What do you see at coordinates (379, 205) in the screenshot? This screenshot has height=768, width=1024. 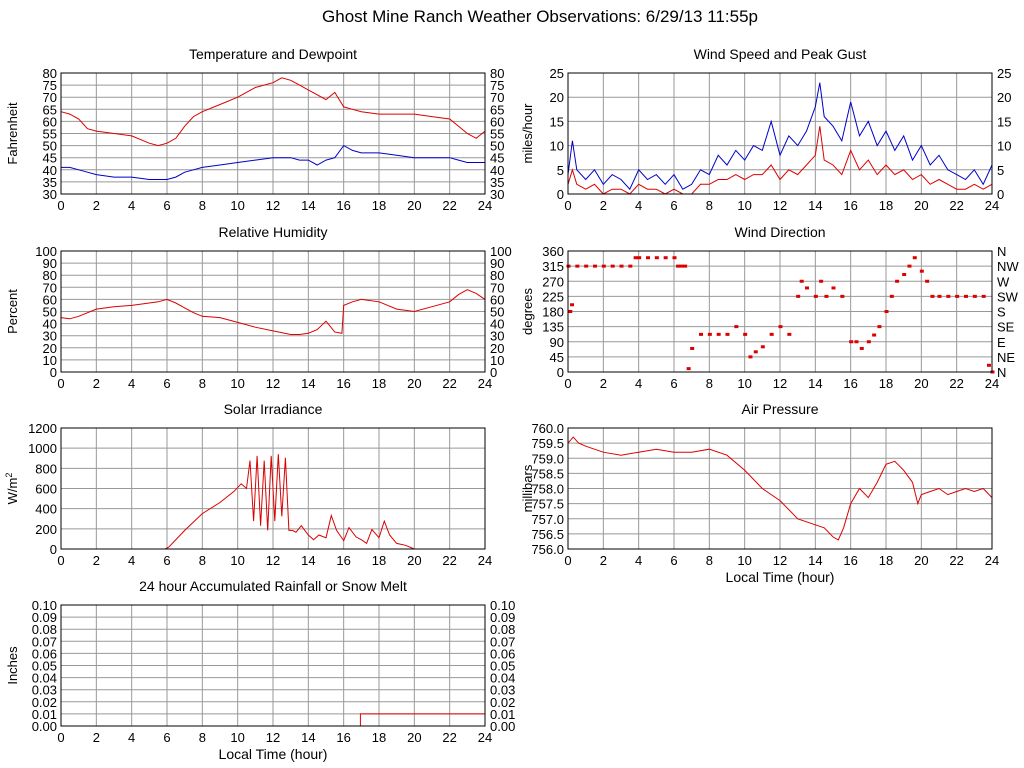 I see `temp-xtick-label: 18` at bounding box center [379, 205].